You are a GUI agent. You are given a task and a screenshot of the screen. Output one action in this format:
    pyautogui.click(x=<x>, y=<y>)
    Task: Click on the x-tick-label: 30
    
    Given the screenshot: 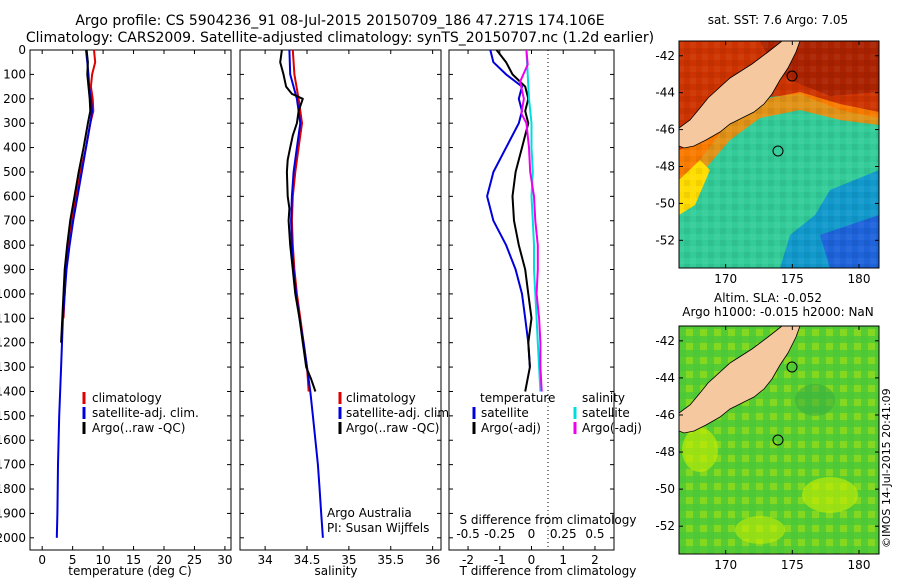 What is the action you would take?
    pyautogui.click(x=224, y=560)
    